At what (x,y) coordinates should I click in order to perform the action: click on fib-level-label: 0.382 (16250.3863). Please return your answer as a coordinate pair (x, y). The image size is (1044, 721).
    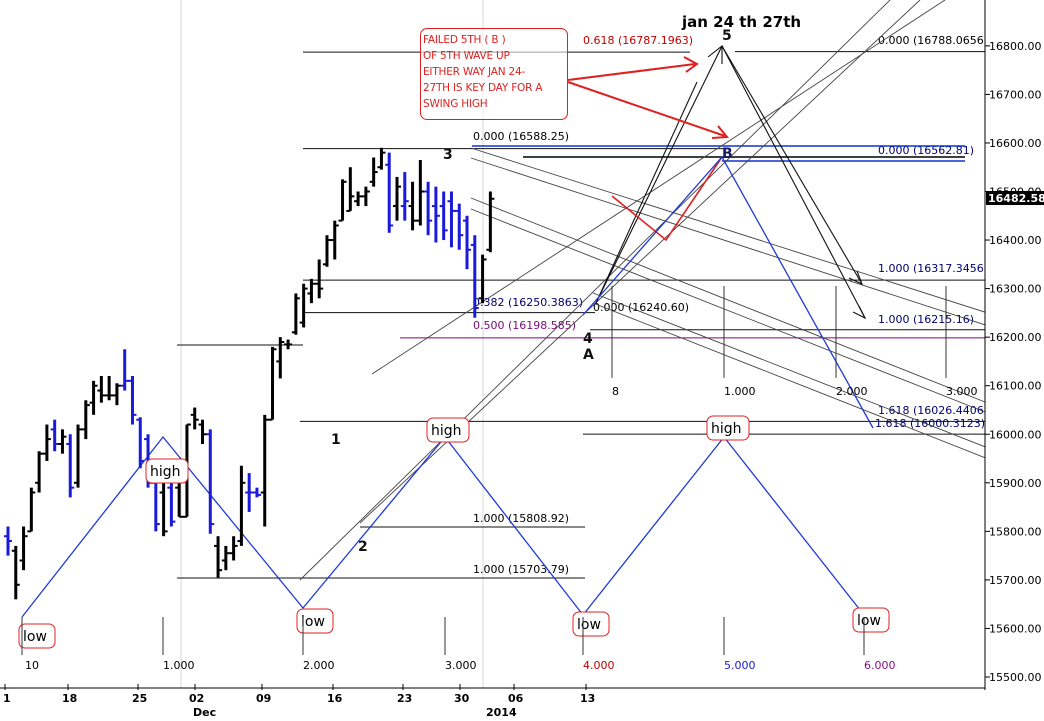
    Looking at the image, I should click on (528, 302).